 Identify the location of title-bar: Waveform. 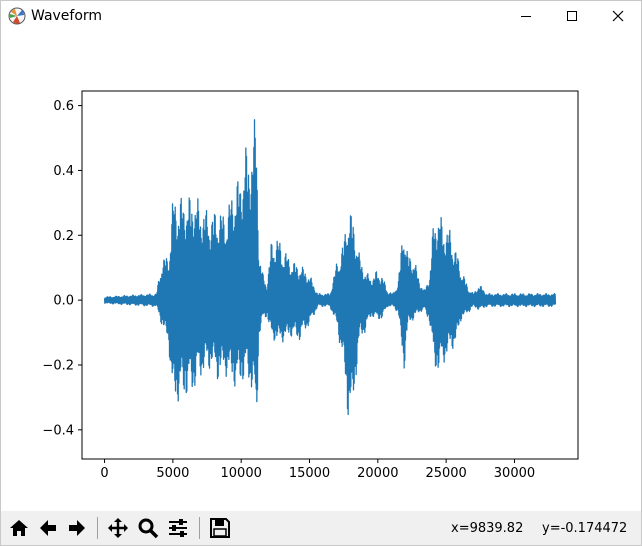
(321, 16).